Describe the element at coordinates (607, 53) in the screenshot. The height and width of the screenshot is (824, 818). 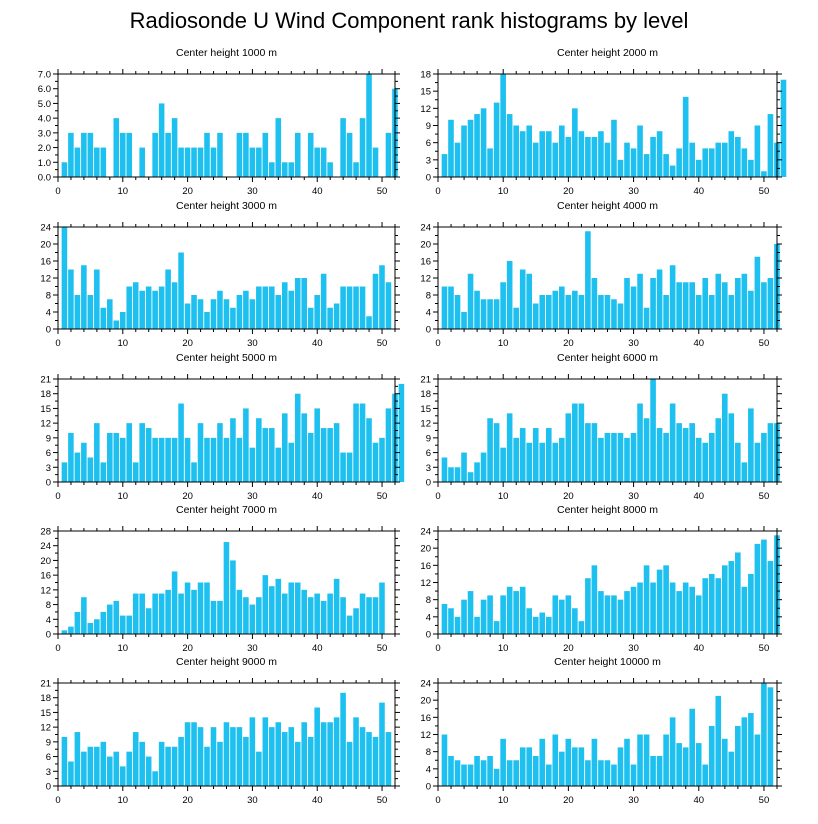
I see `panel-title: Center height 2000 m` at that location.